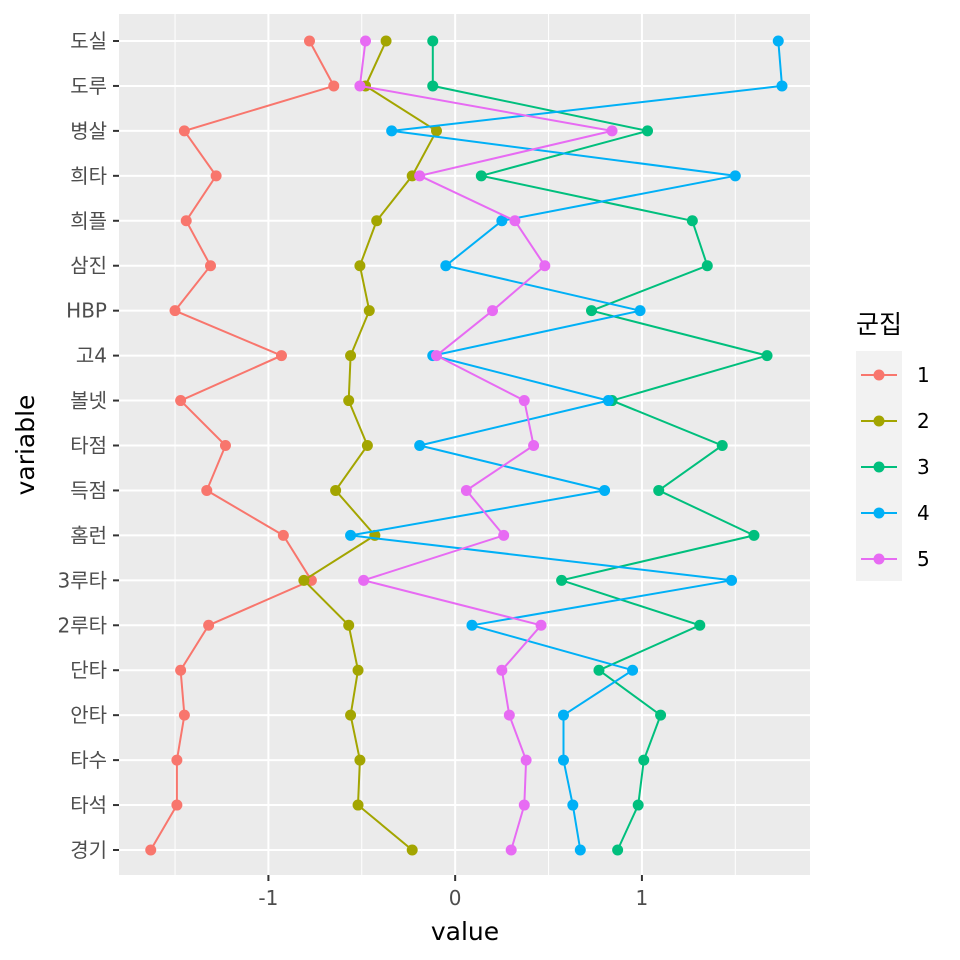 This screenshot has height=960, width=960. Describe the element at coordinates (88, 176) in the screenshot. I see `y-tick-label: 희타` at that location.